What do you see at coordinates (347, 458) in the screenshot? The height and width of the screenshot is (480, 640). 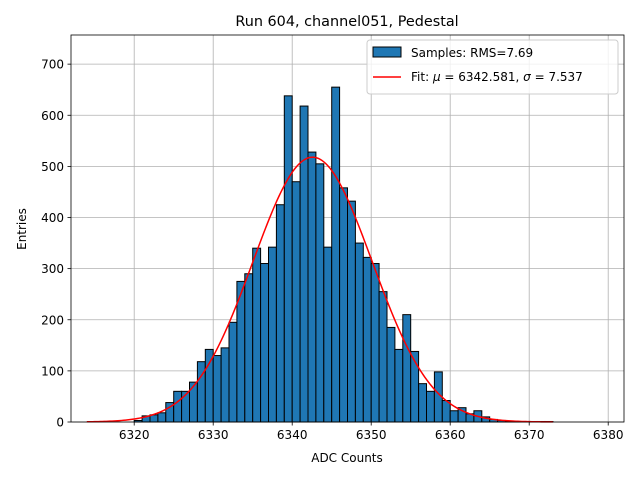 I see `x-axis-label: ADC Counts` at bounding box center [347, 458].